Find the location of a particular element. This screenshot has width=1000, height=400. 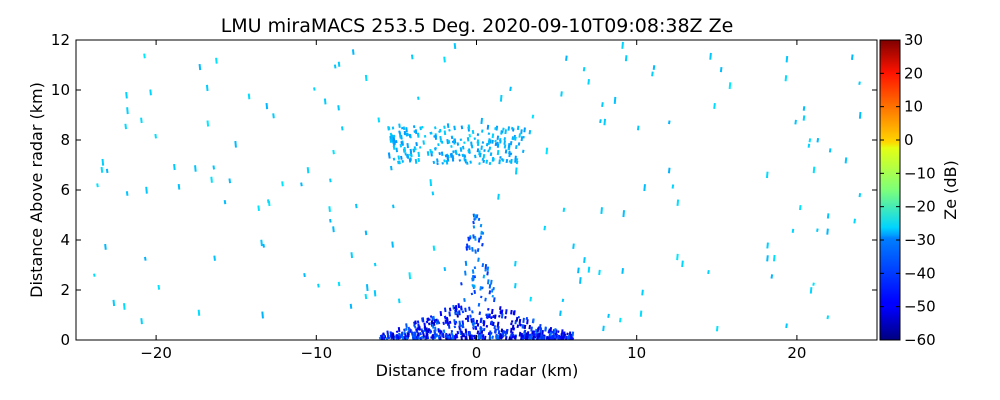

x-tick-label: 0 is located at coordinates (477, 353).